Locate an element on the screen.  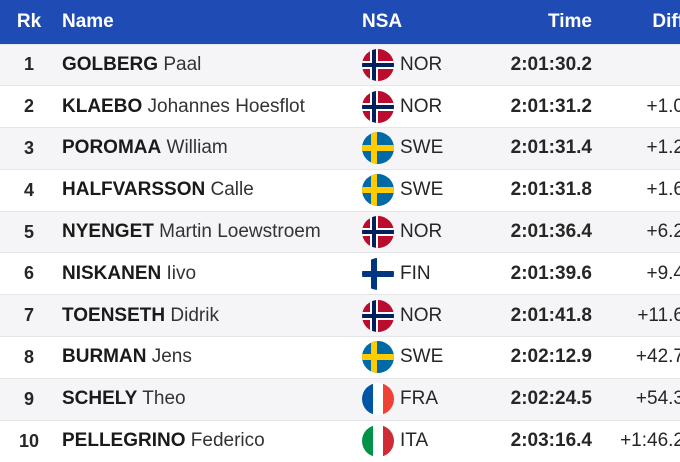
rank-cell: 3 is located at coordinates (29, 148).